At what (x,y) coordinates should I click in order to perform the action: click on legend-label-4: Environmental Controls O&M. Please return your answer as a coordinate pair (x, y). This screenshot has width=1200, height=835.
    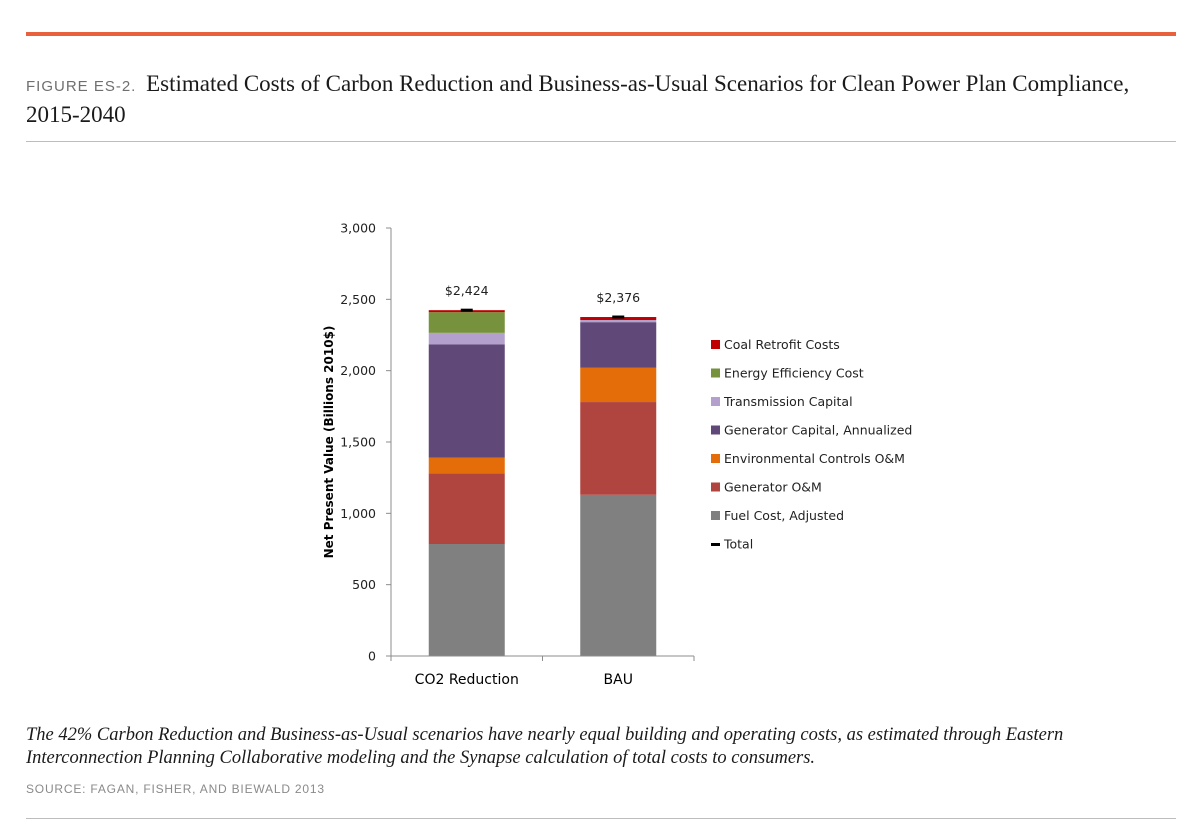
    Looking at the image, I should click on (814, 458).